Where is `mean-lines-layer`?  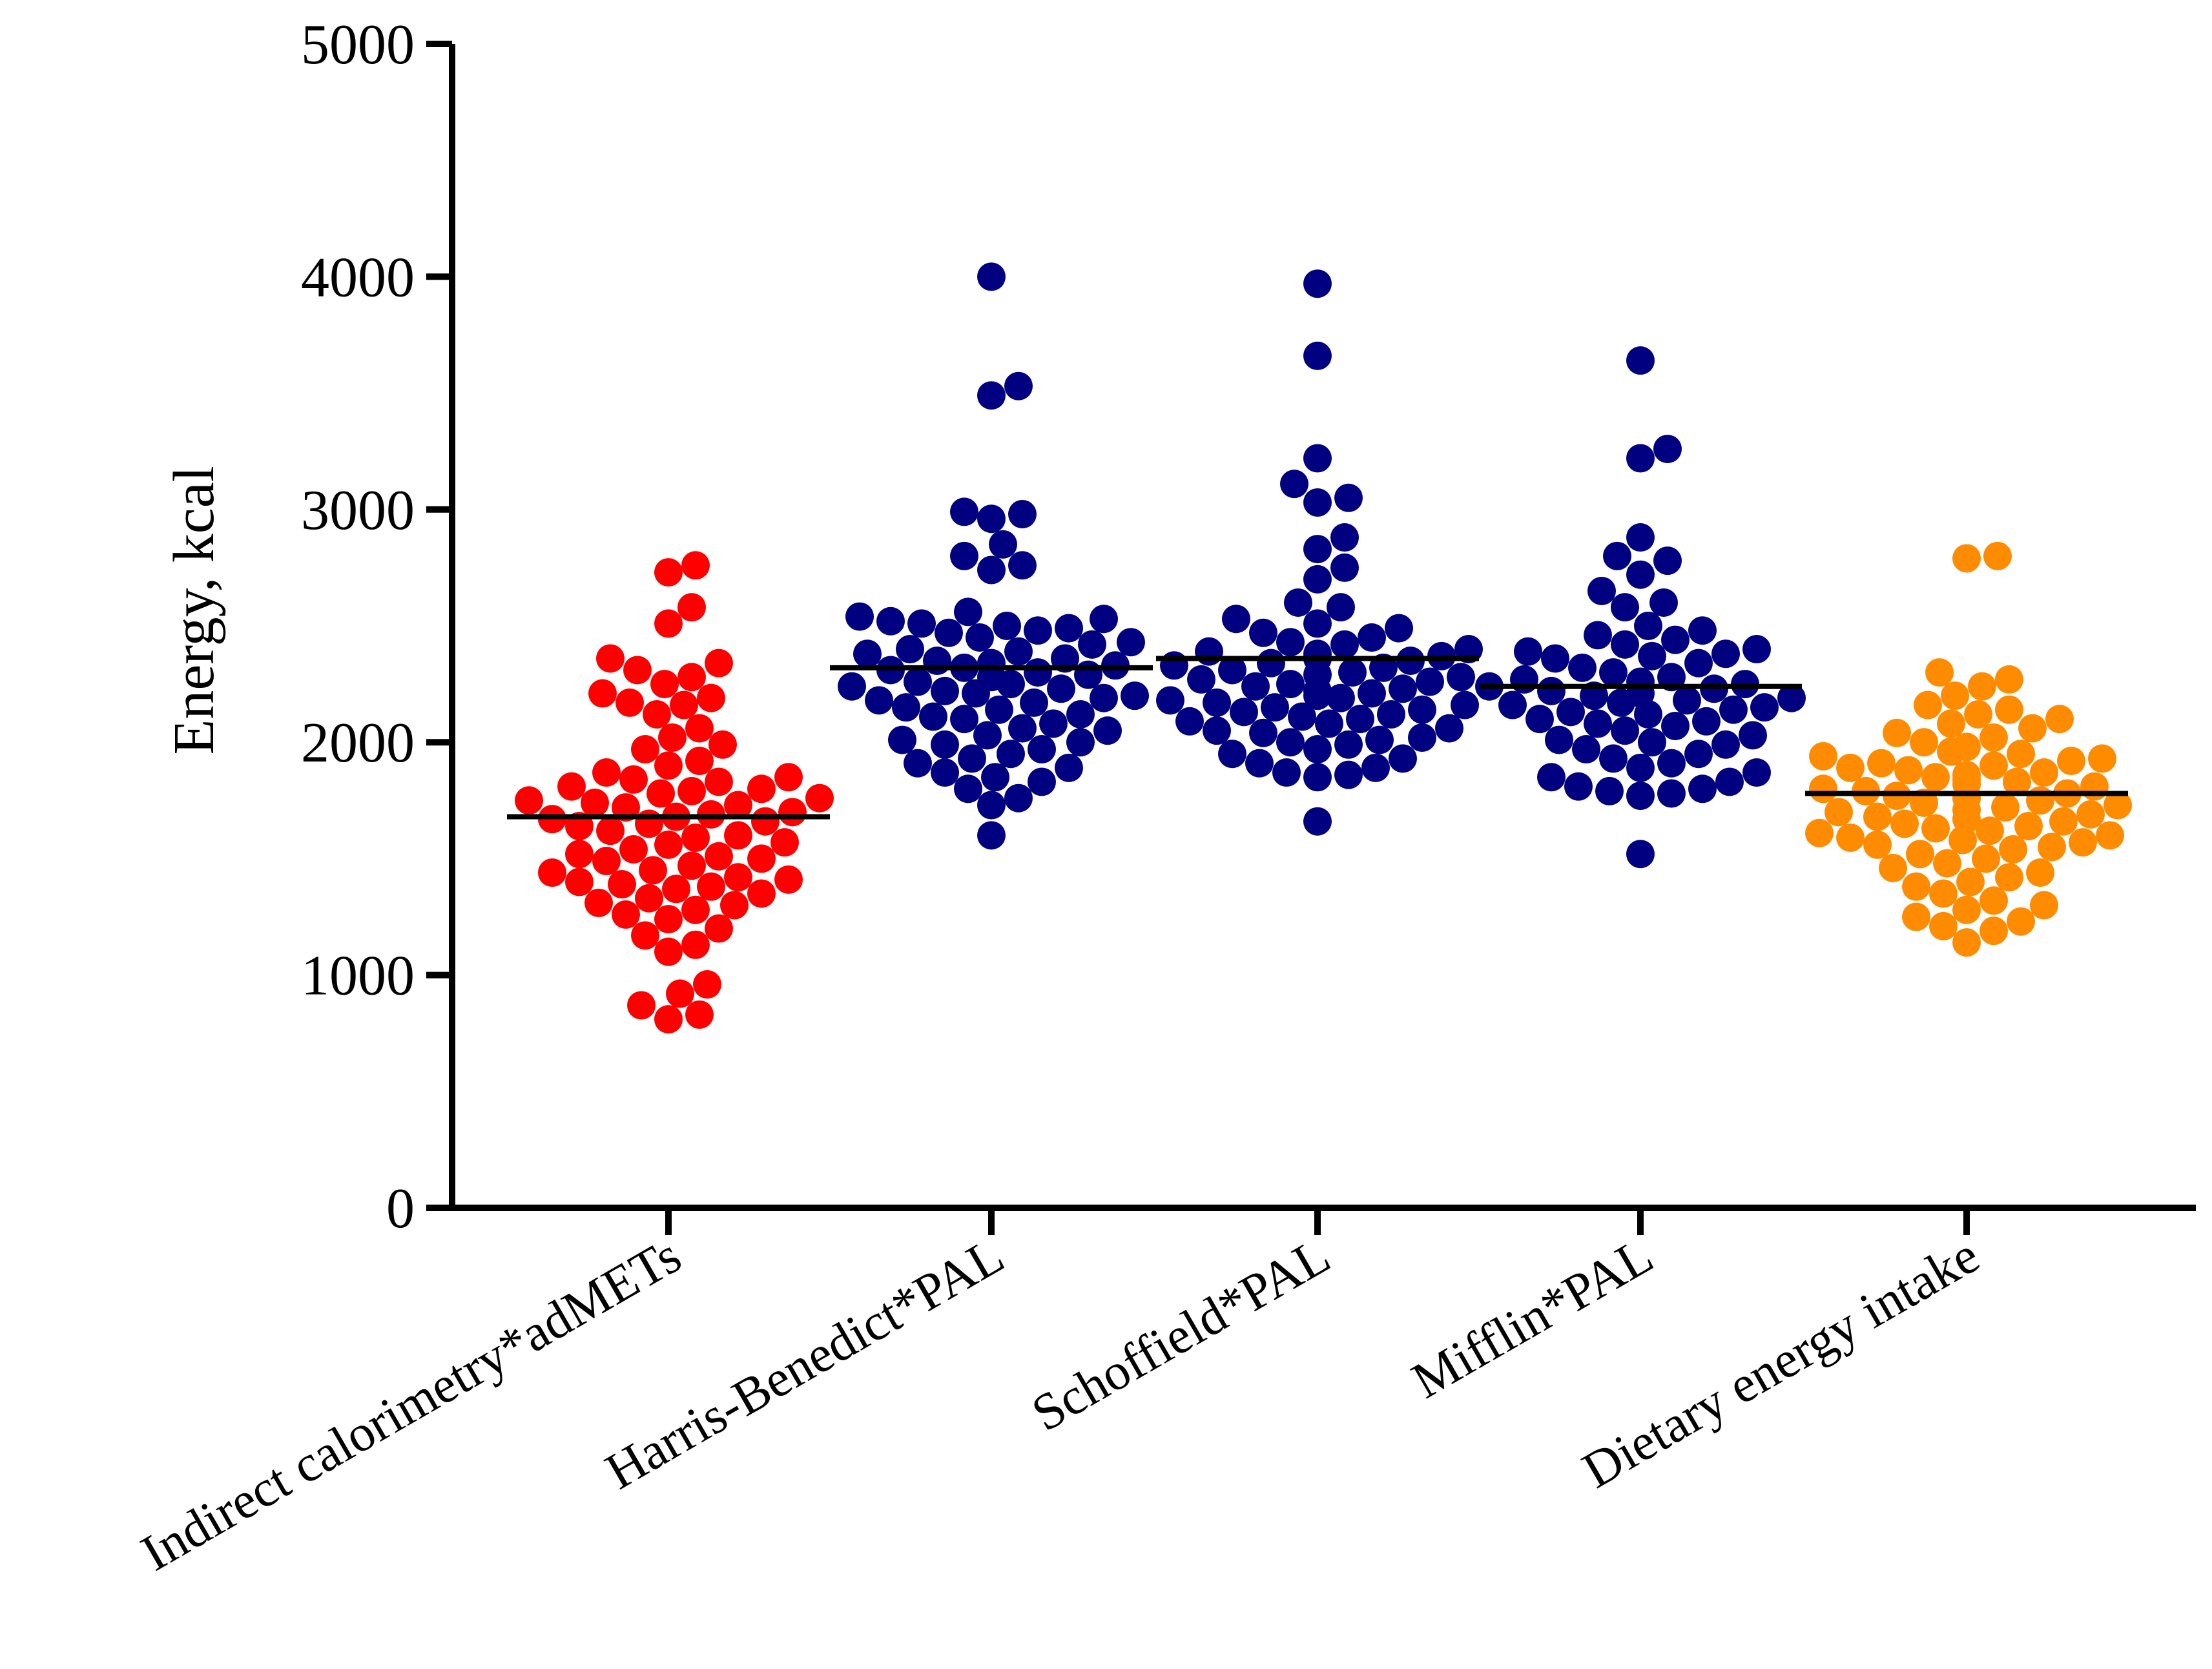
mean-lines-layer is located at coordinates (1317, 738).